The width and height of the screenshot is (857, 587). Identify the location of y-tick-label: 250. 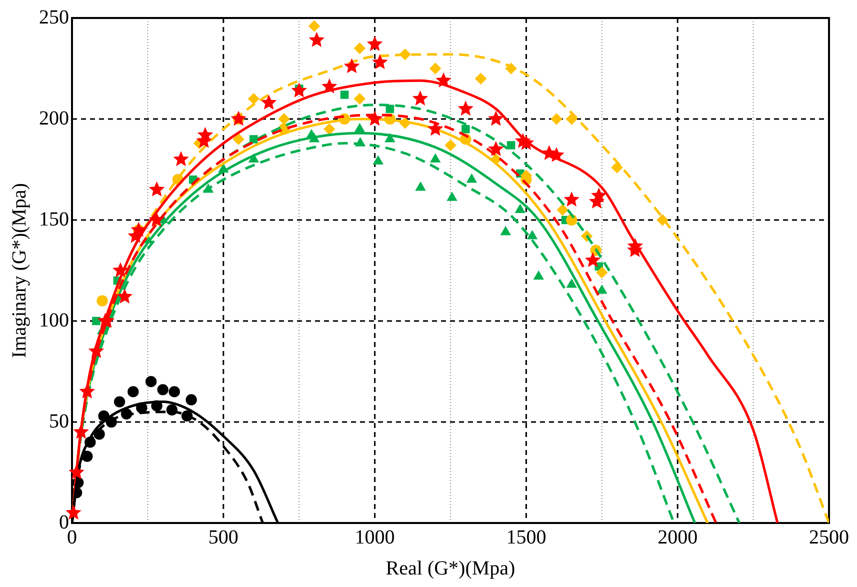
(54, 17).